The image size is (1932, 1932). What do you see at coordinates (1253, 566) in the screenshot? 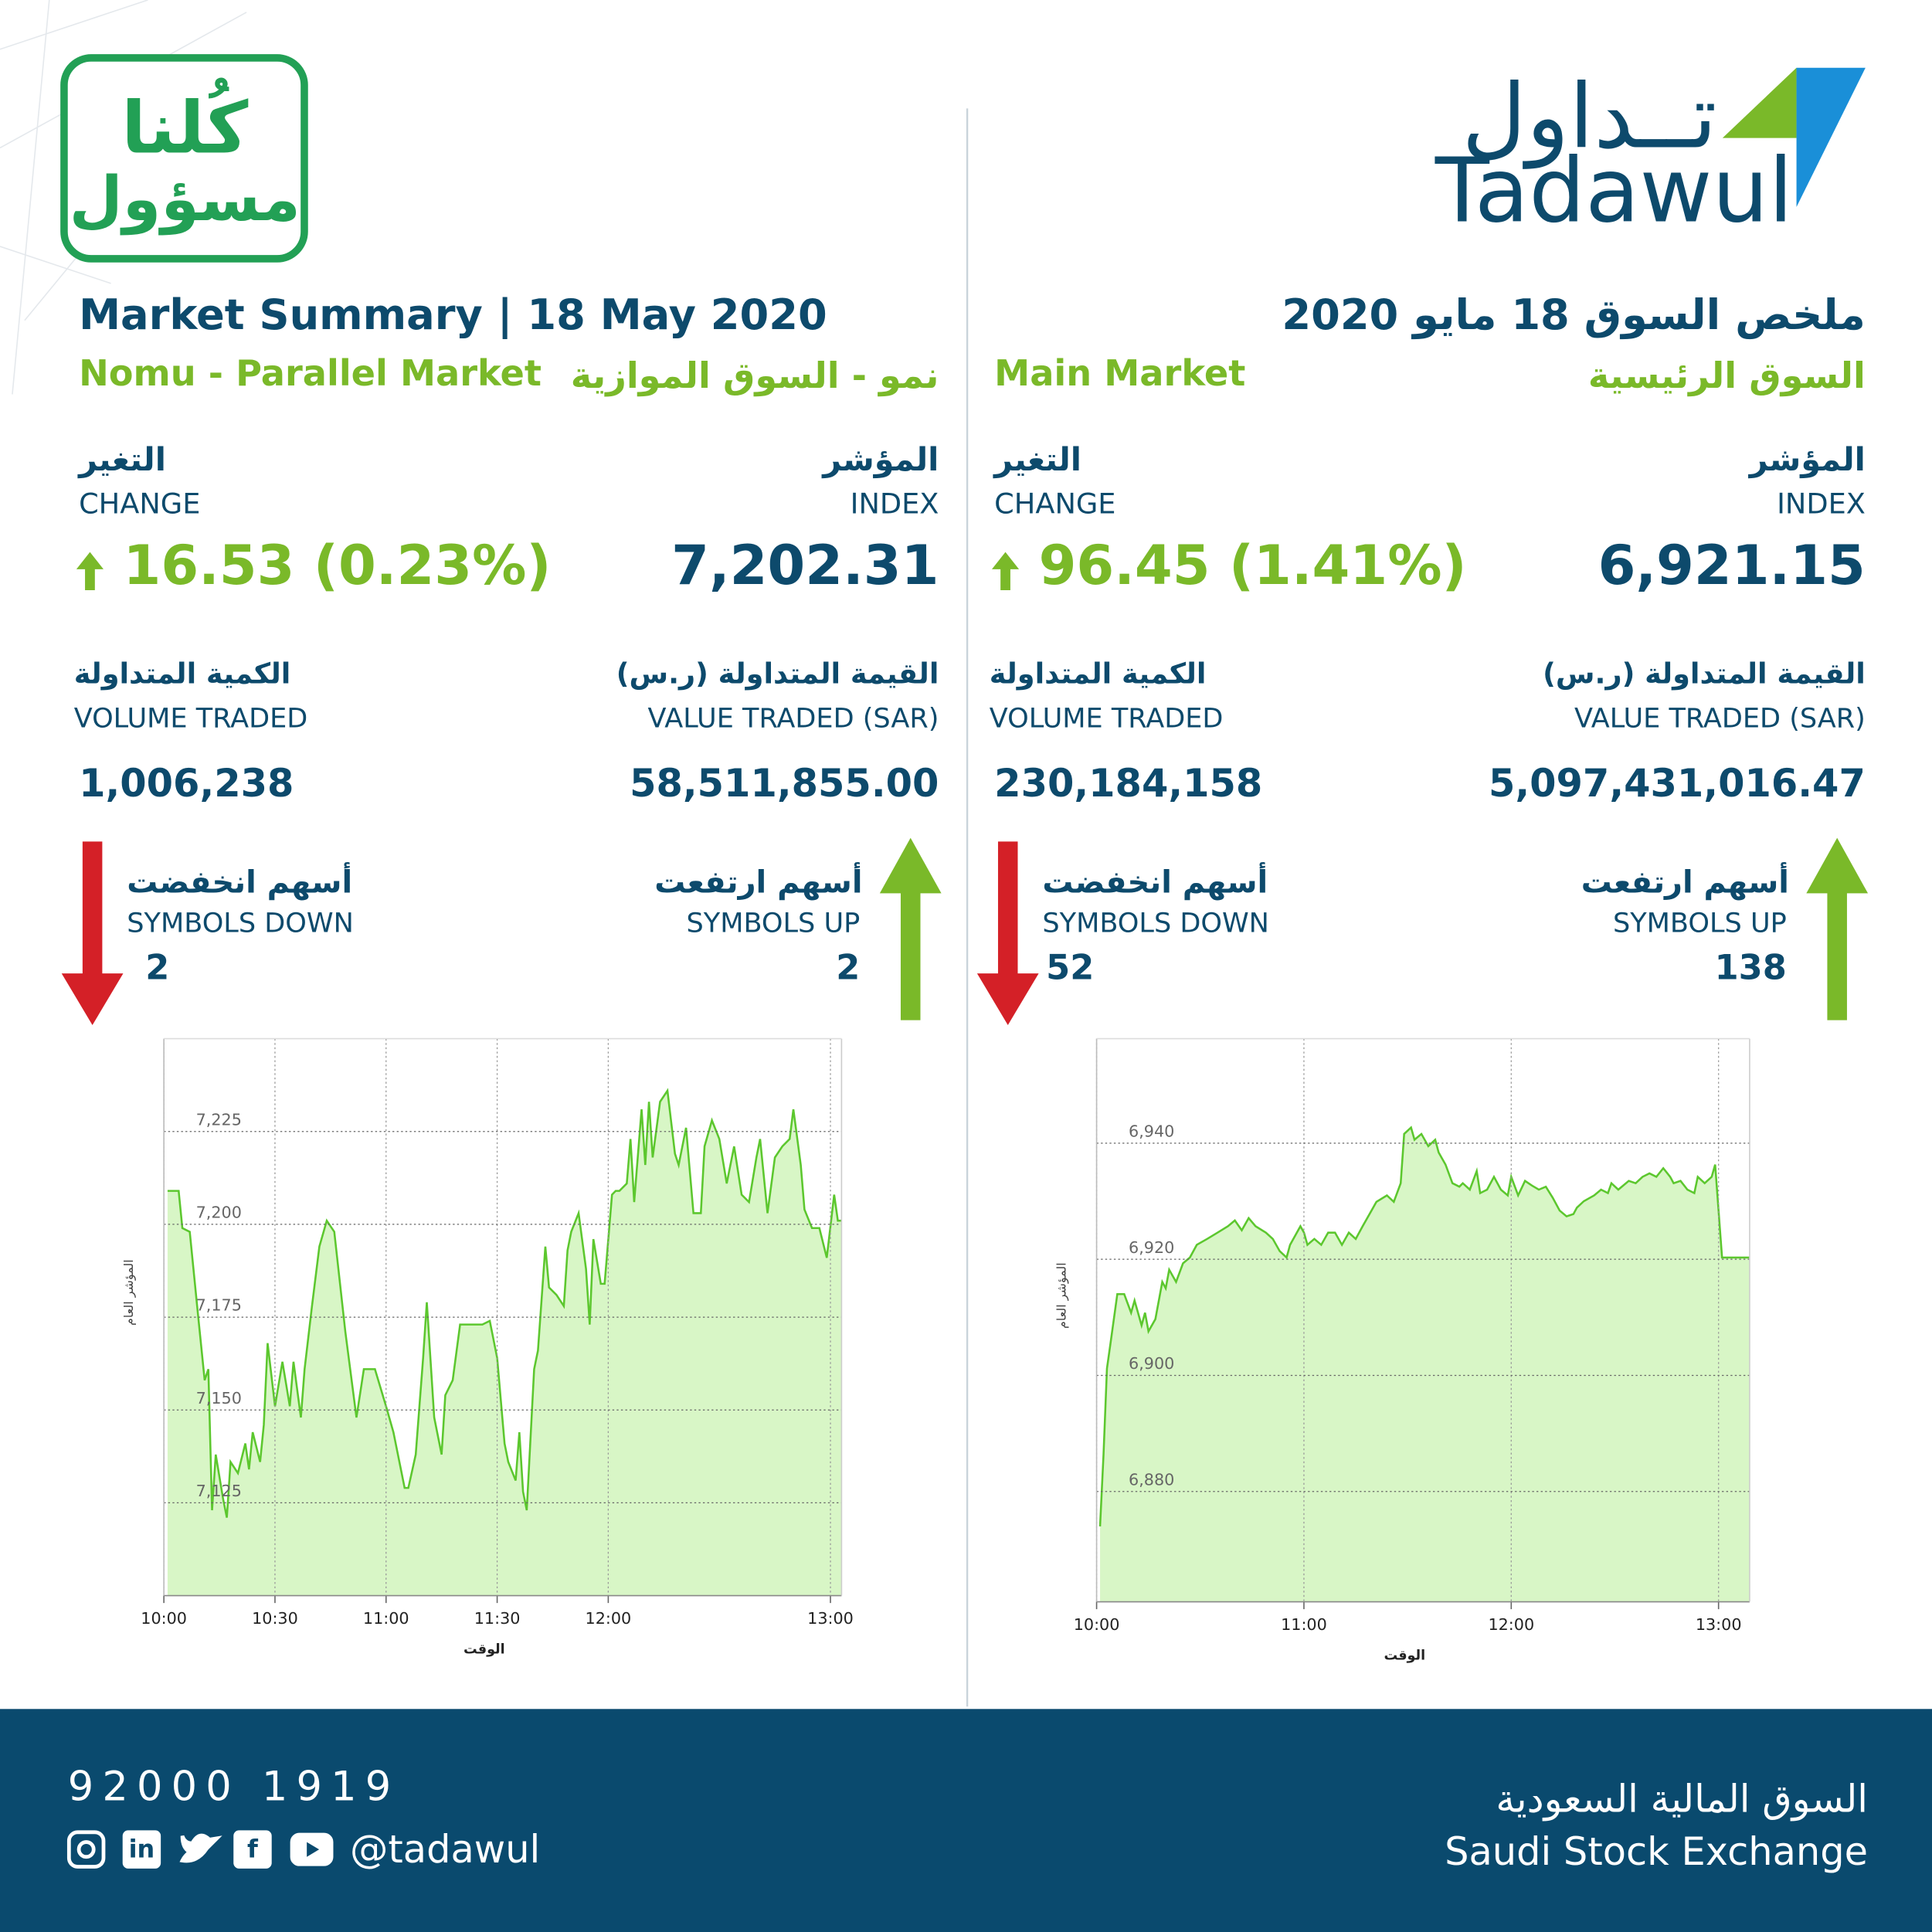
I see `stat-value: 96.45 (1.41%)` at bounding box center [1253, 566].